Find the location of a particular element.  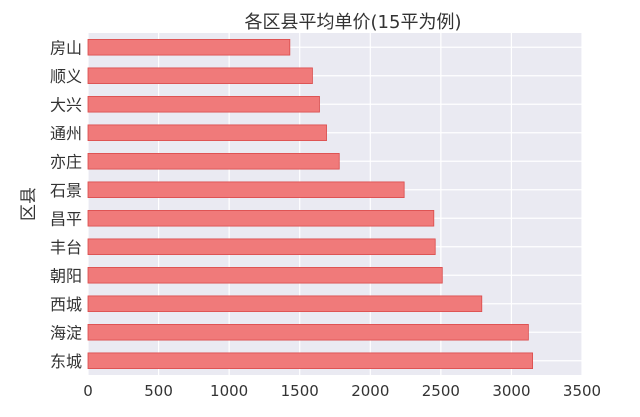

y-tick-label: 朝阳 is located at coordinates (66, 275).